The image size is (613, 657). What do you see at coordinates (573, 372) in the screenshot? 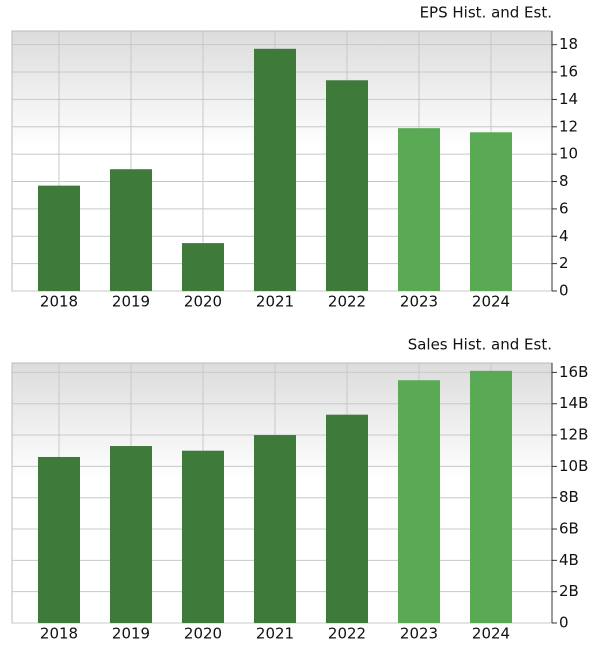
I see `y-tick-label: 16B` at bounding box center [573, 372].